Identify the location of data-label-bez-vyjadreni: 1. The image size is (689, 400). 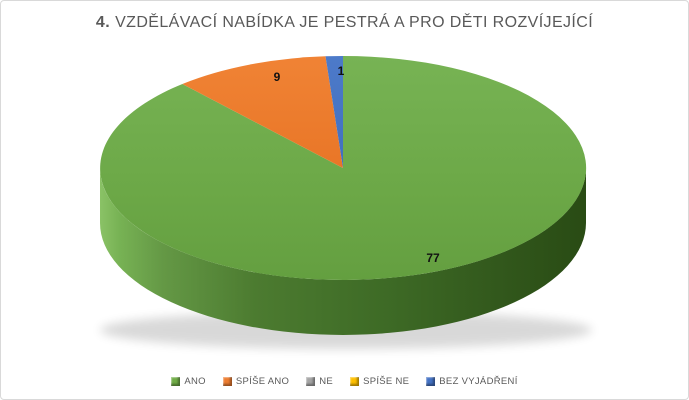
(341, 71).